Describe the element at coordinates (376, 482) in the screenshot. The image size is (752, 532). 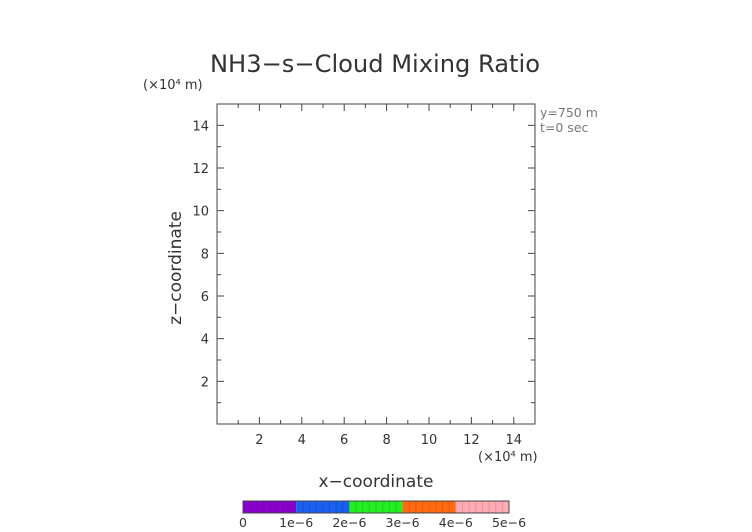
I see `x-axis-label: x−coordinate` at that location.